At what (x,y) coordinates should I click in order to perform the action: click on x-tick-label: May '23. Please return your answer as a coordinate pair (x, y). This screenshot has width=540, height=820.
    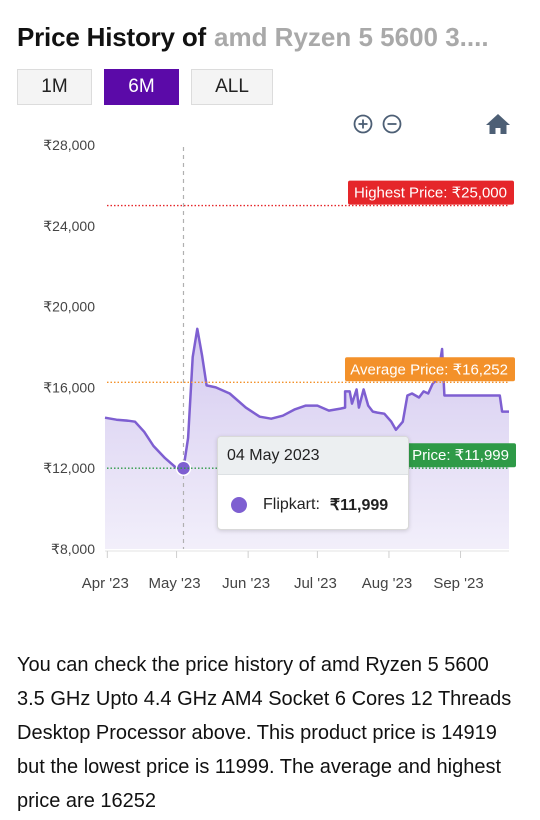
    Looking at the image, I should click on (175, 583).